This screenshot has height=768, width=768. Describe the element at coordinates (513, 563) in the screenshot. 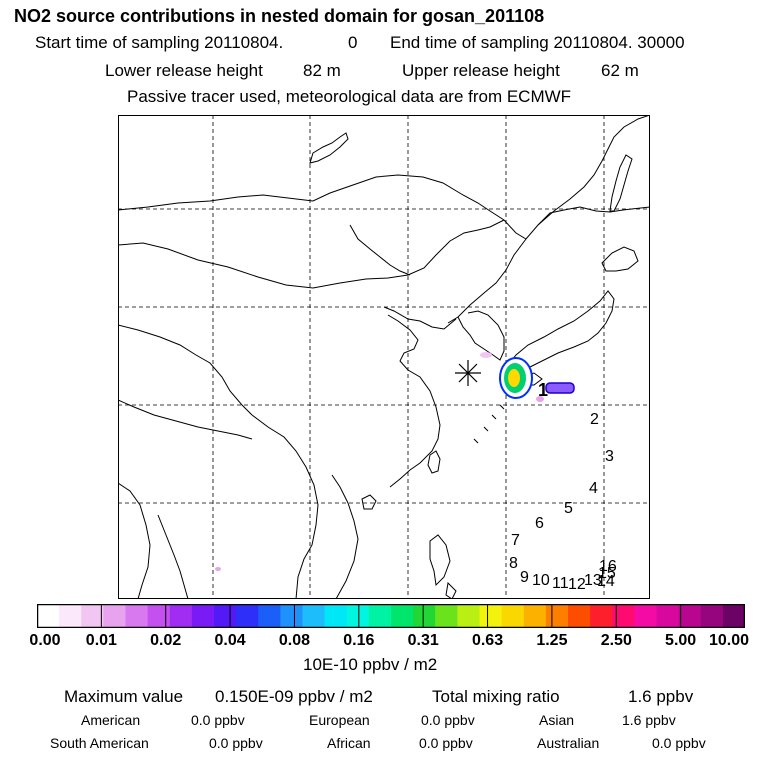

I see `trajectory-label: 8` at that location.